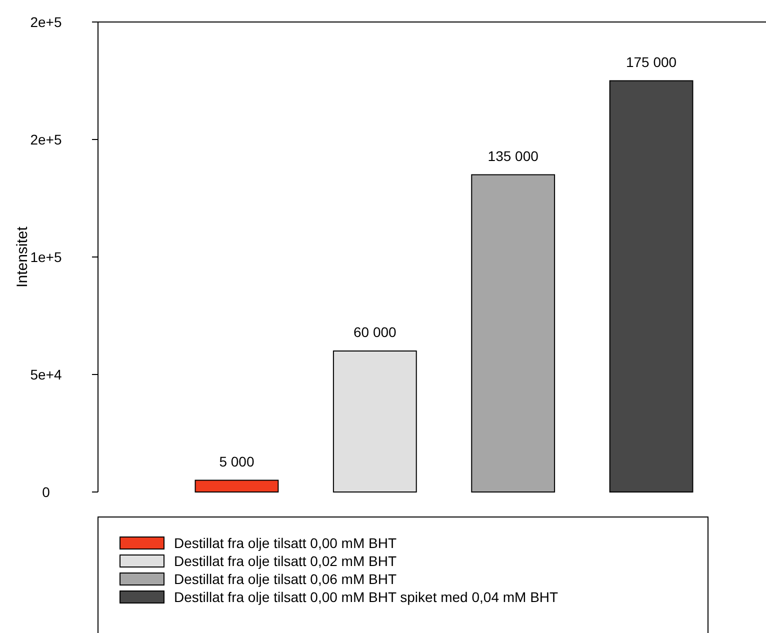 This screenshot has width=766, height=633. What do you see at coordinates (513, 156) in the screenshot?
I see `data-label: 135 000` at bounding box center [513, 156].